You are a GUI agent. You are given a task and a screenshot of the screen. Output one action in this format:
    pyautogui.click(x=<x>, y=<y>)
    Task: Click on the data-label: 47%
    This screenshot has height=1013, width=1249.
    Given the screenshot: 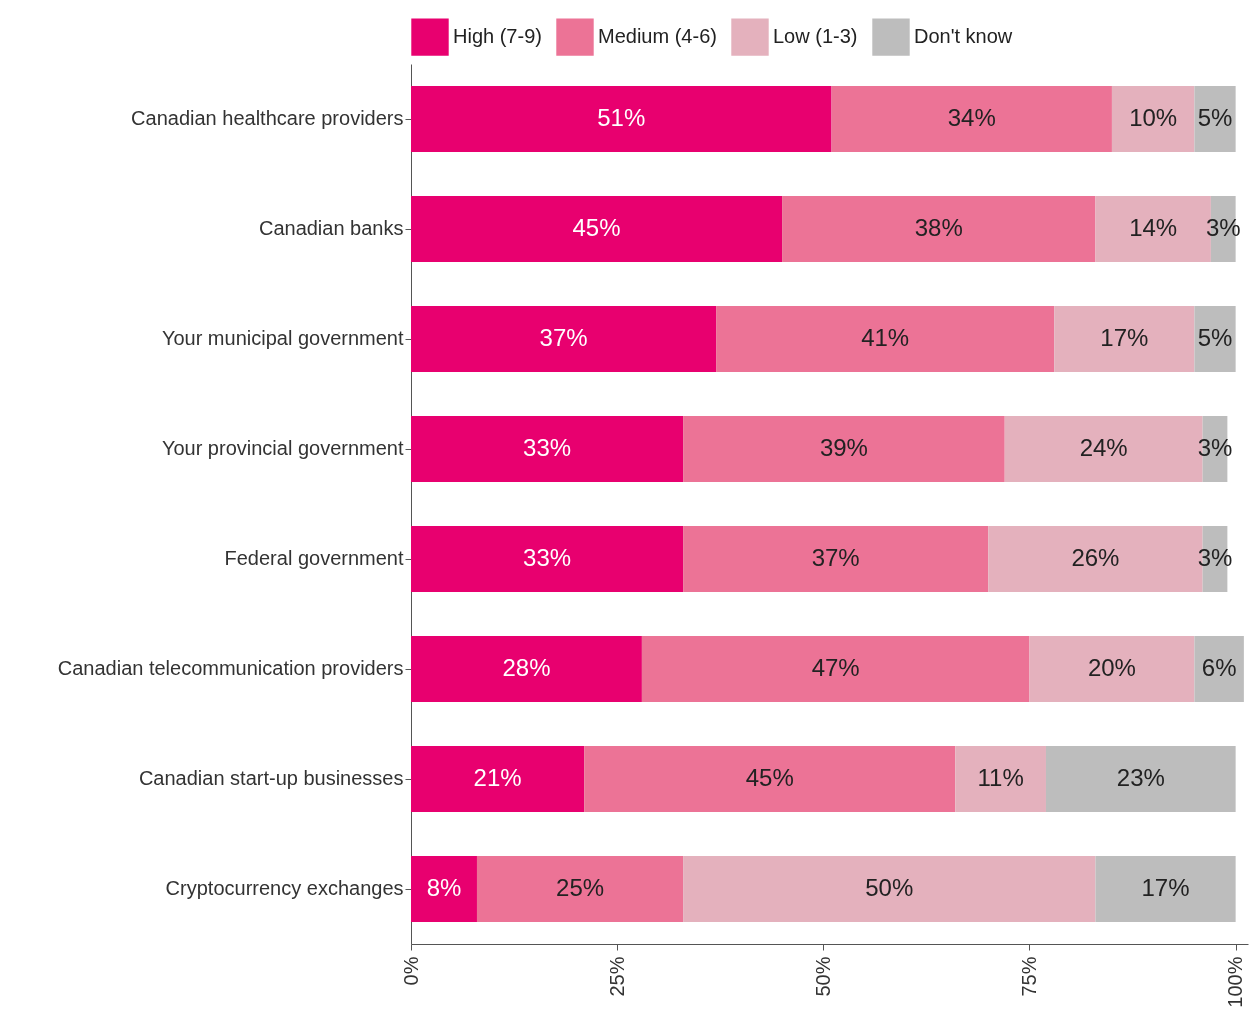 What is the action you would take?
    pyautogui.click(x=835, y=667)
    